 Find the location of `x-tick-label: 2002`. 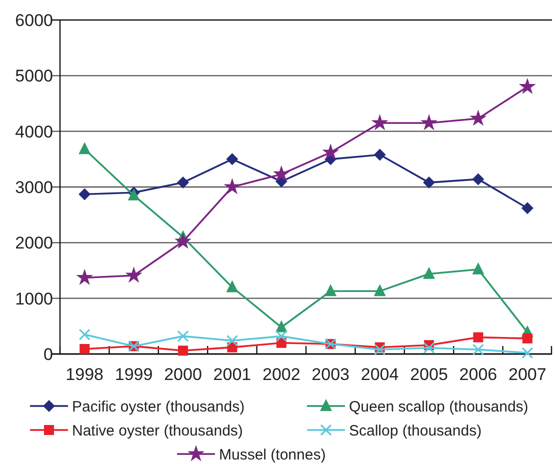

x-tick-label: 2002 is located at coordinates (281, 374).